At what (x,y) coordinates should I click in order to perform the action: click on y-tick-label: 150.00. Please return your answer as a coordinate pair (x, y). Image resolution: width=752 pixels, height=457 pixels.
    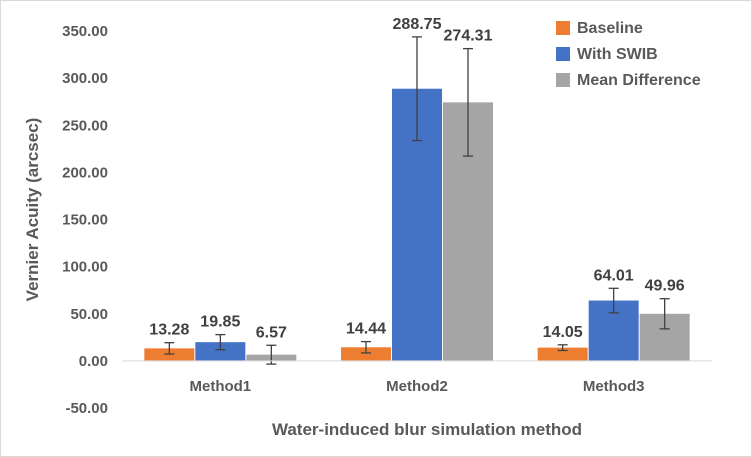
    Looking at the image, I should click on (85, 220).